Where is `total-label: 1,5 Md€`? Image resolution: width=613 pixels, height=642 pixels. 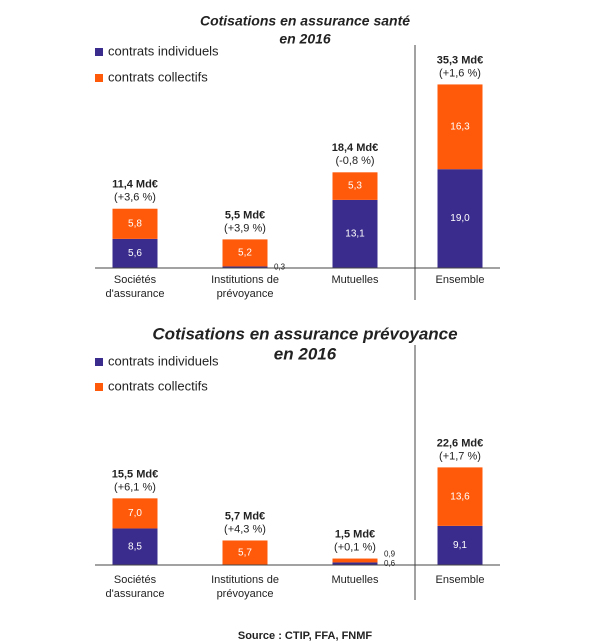
total-label: 1,5 Md€ is located at coordinates (355, 534).